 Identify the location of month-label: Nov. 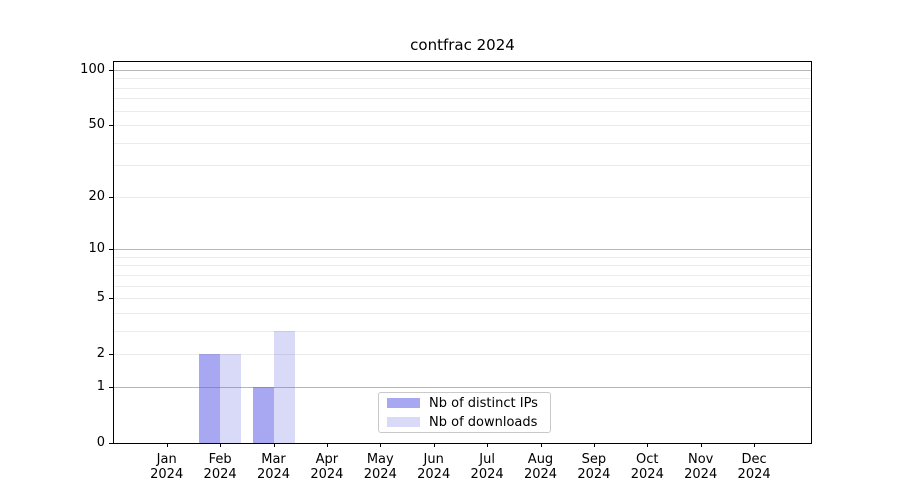
(701, 459).